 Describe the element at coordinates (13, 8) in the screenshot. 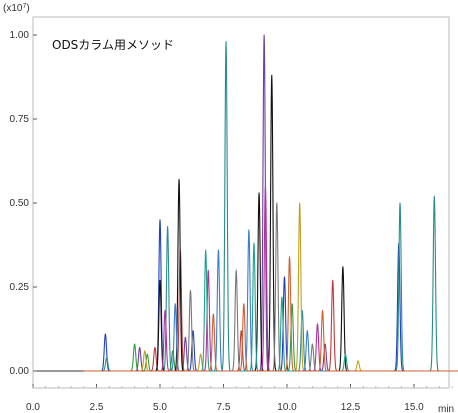

I see `y-multiplier-prefix: (x10` at that location.